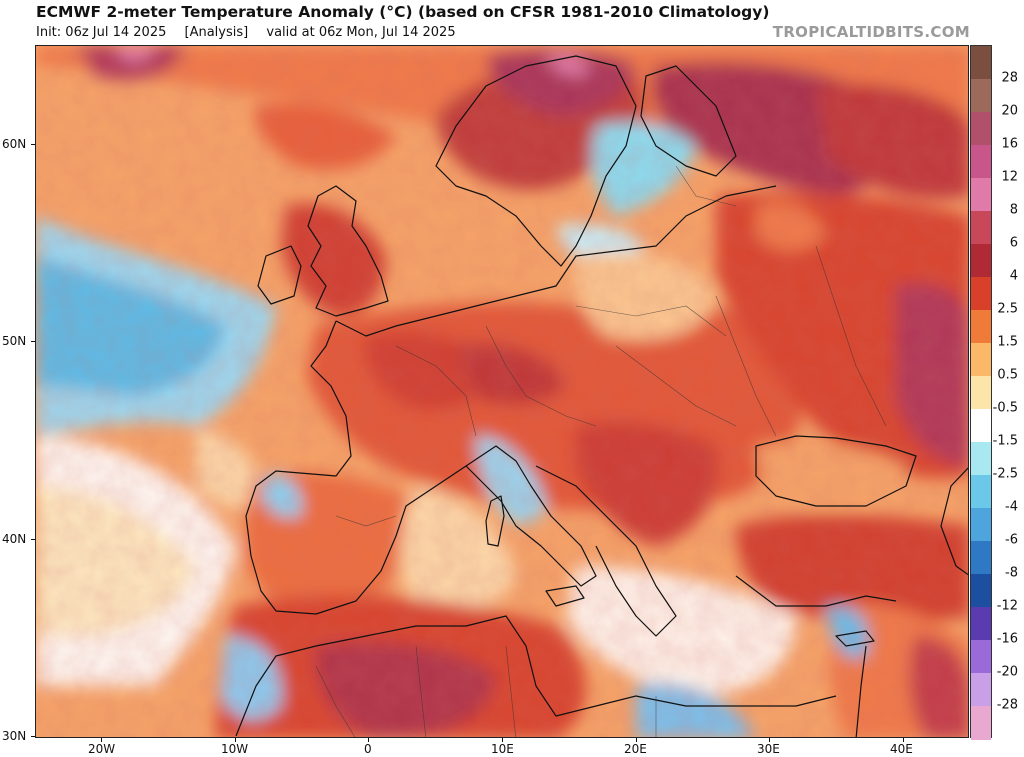 This screenshot has width=1024, height=757. What do you see at coordinates (1007, 309) in the screenshot?
I see `colorbar-label: 2.5` at bounding box center [1007, 309].